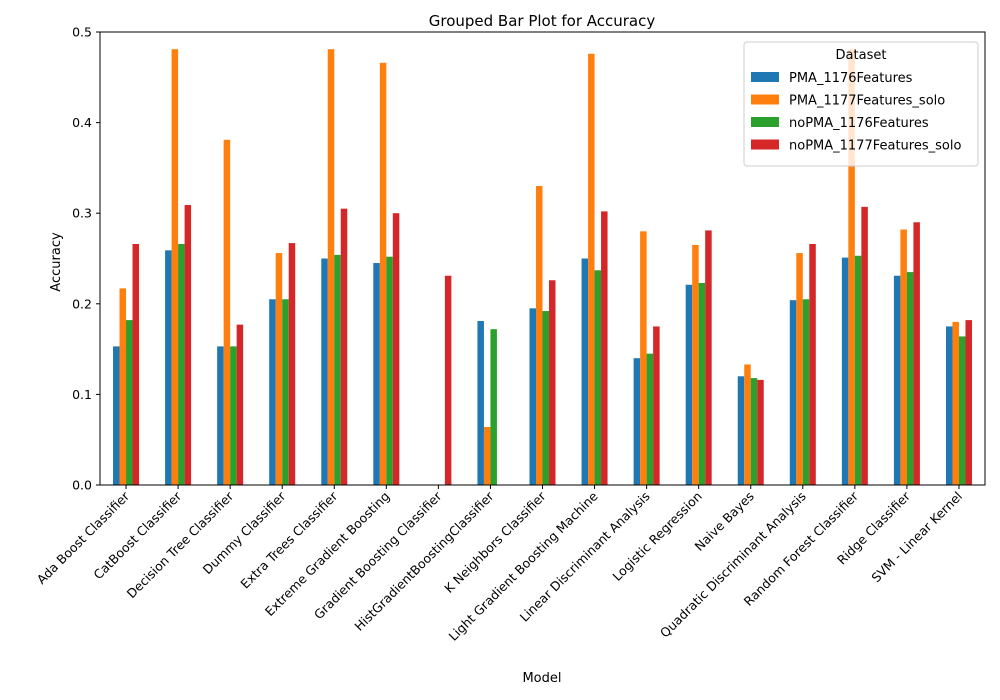 The height and width of the screenshot is (700, 1000). Describe the element at coordinates (542, 21) in the screenshot. I see `chart-title: Grouped Bar Plot for Accuracy` at that location.